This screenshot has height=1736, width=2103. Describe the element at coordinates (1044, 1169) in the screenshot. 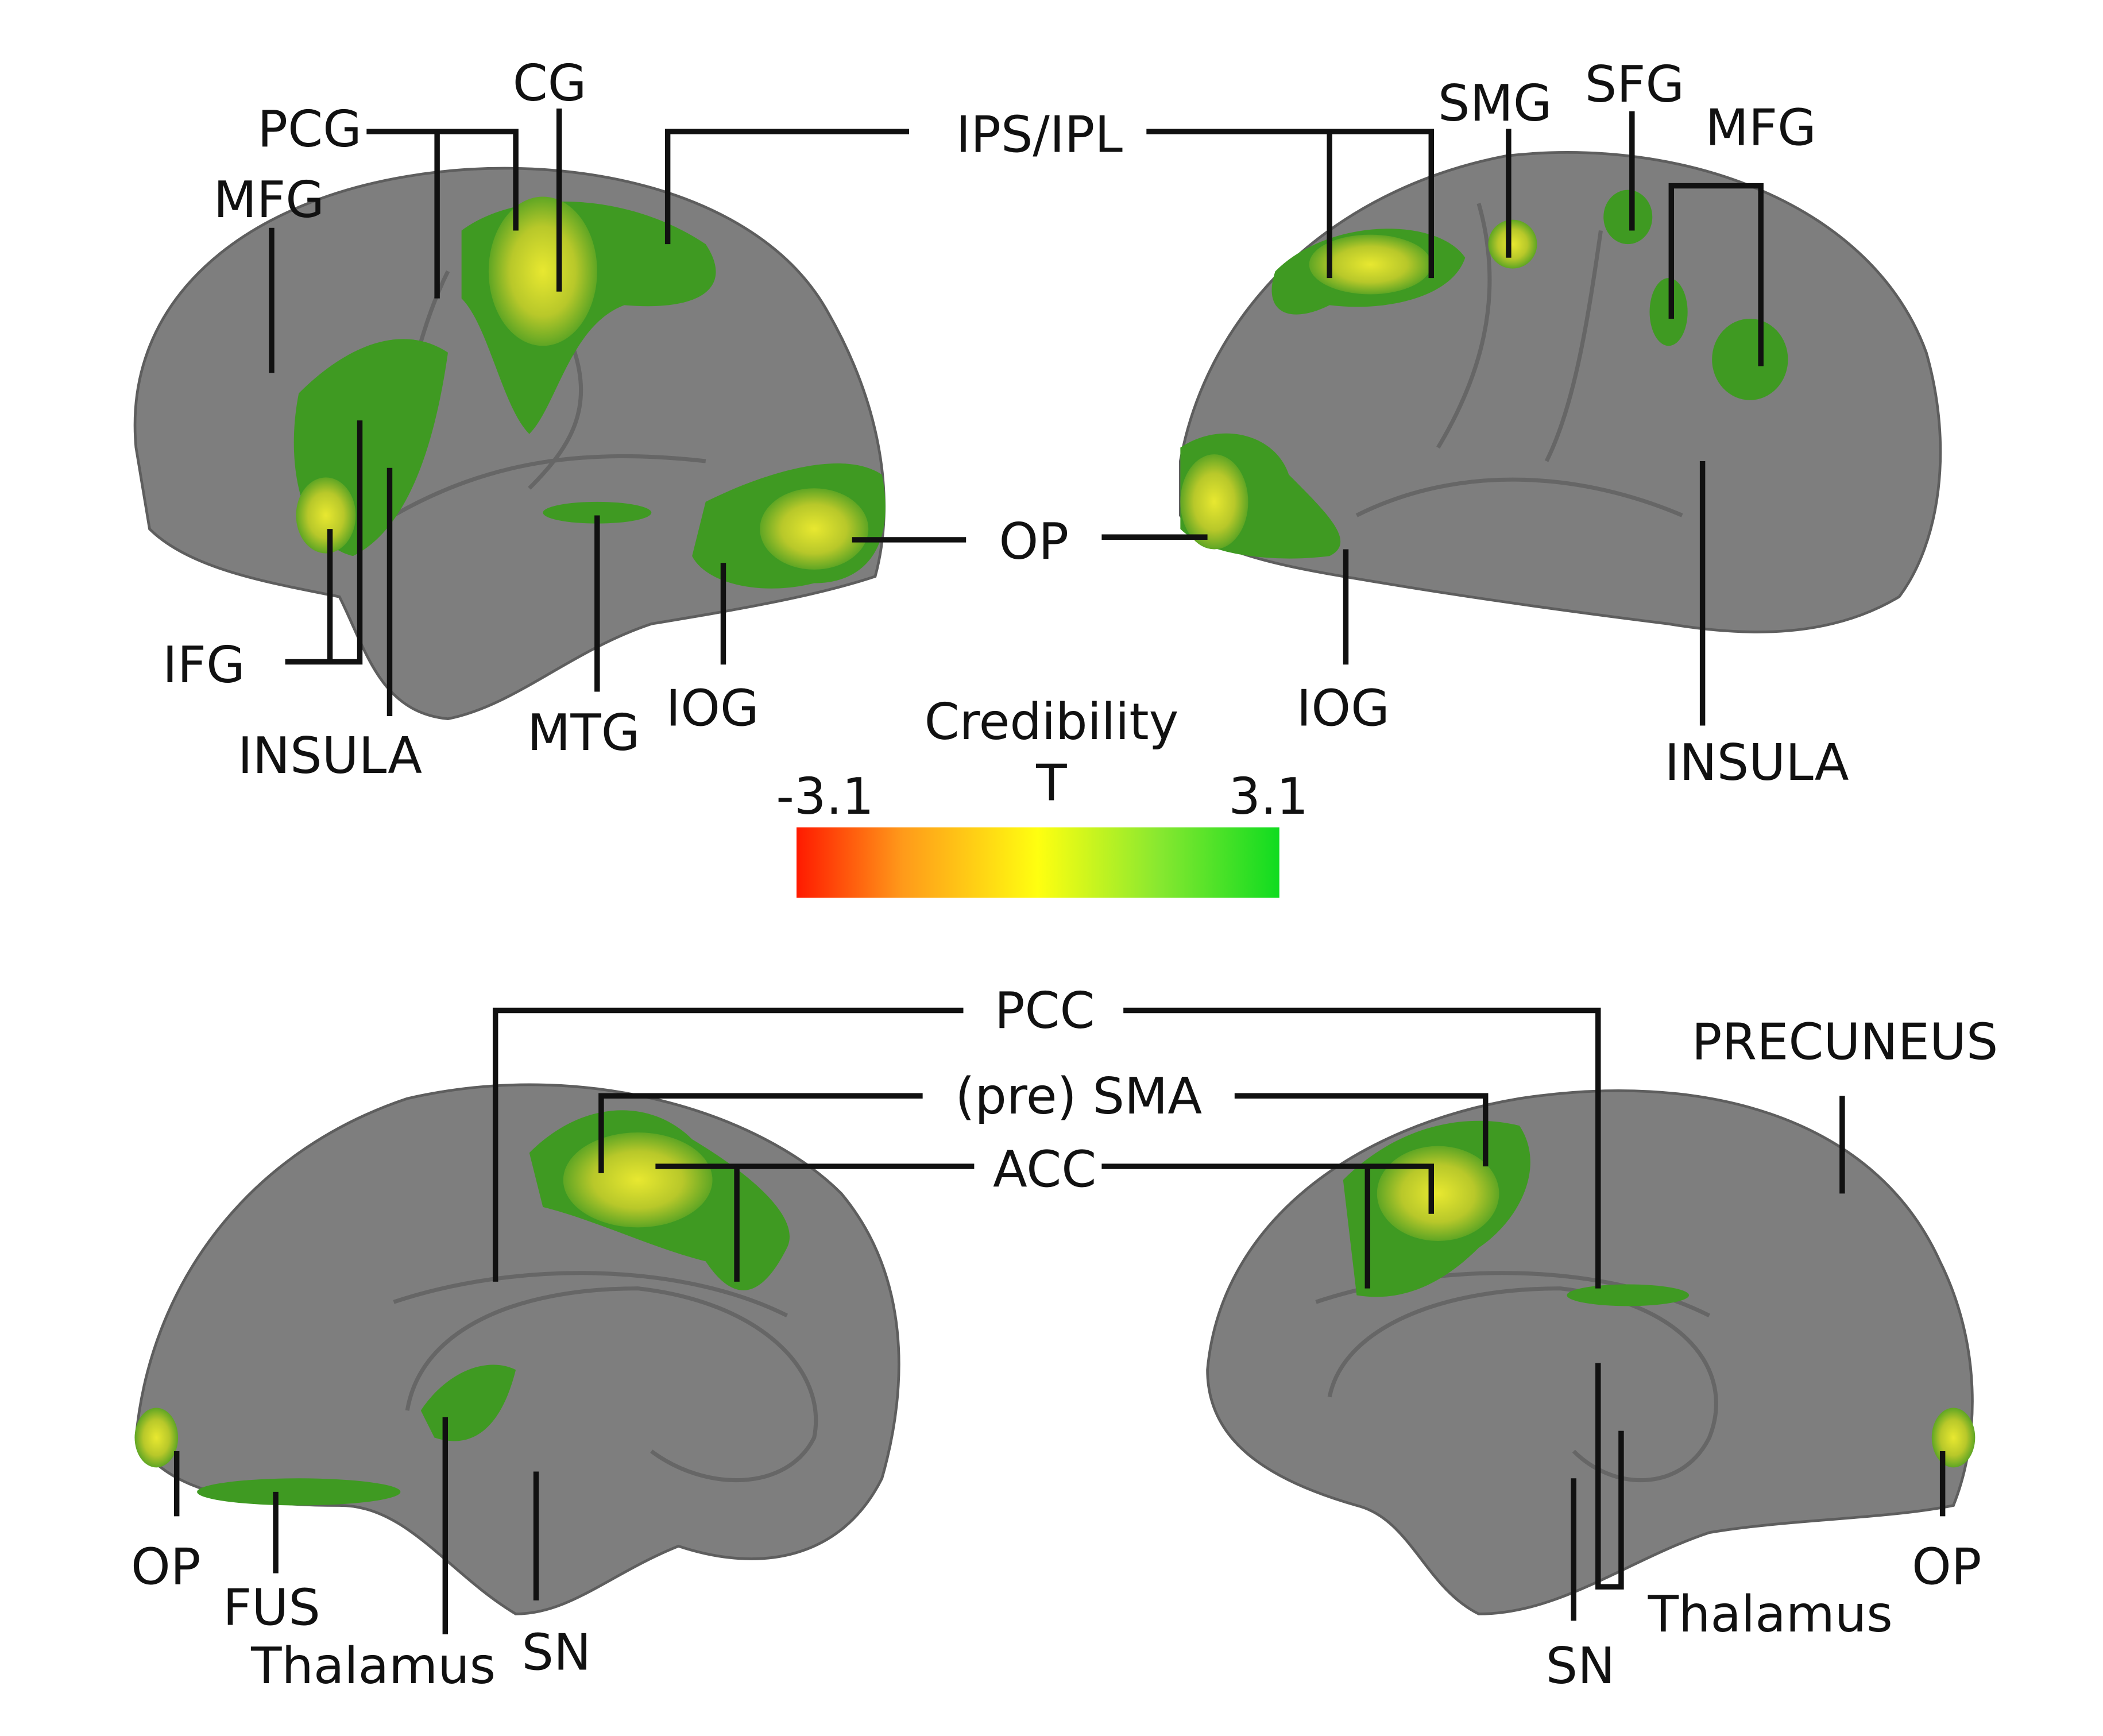

I see `region-label: ACC` at that location.